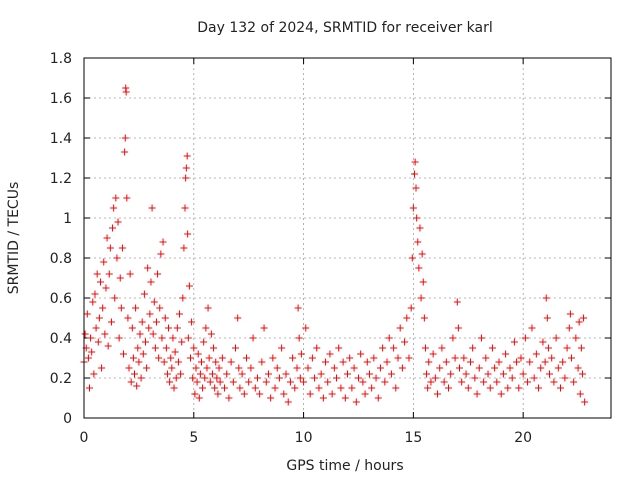  Describe the element at coordinates (61, 339) in the screenshot. I see `y-tick-label: 0.4` at that location.